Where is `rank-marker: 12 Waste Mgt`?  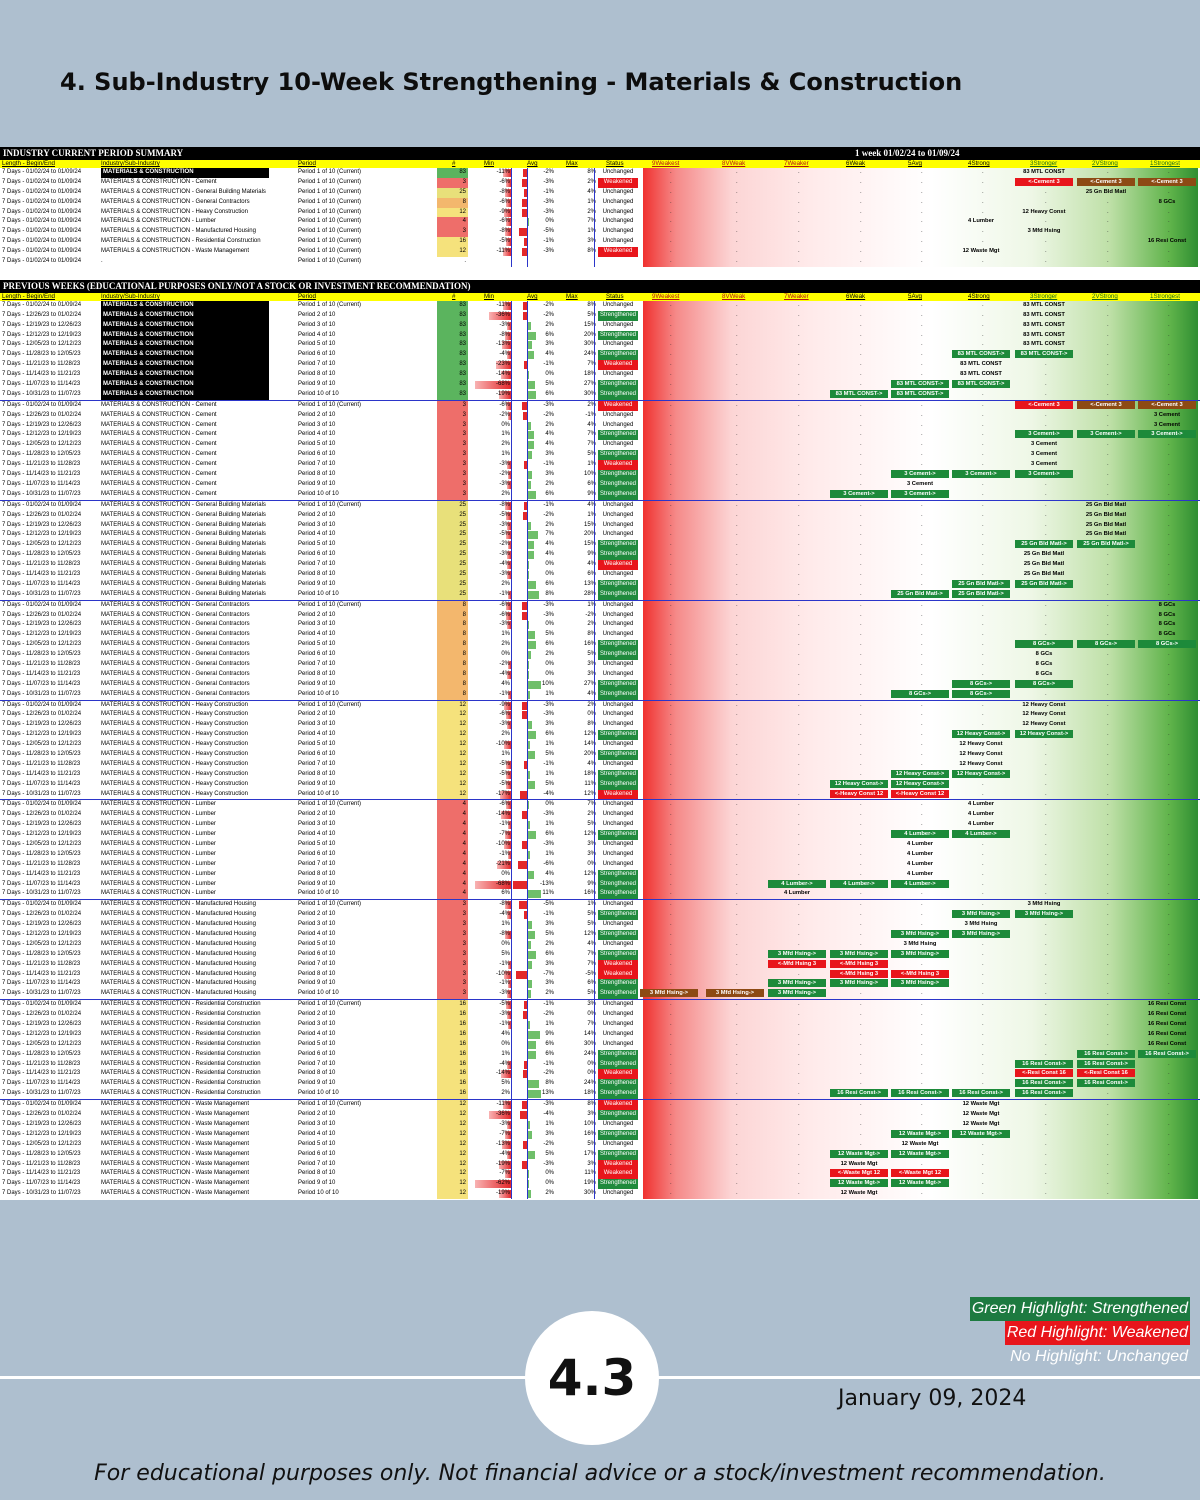
rank-marker: 12 Waste Mgt is located at coordinates (981, 251).